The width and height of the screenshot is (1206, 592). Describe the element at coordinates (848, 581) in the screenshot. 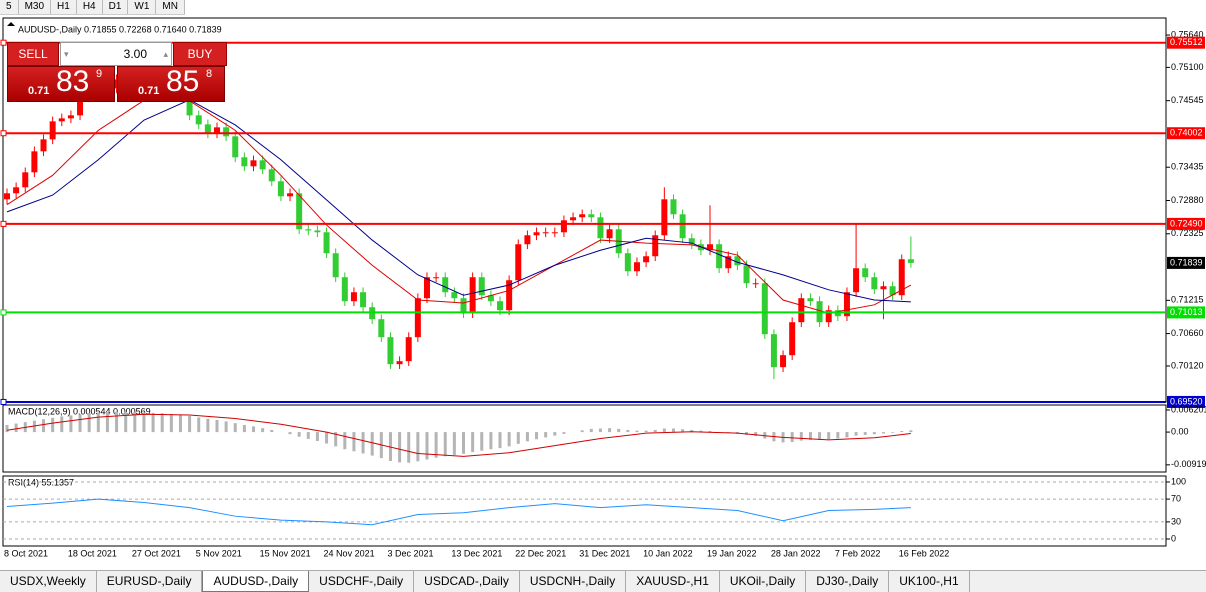

I see `symbol-tab: DJ30-,Daily` at that location.